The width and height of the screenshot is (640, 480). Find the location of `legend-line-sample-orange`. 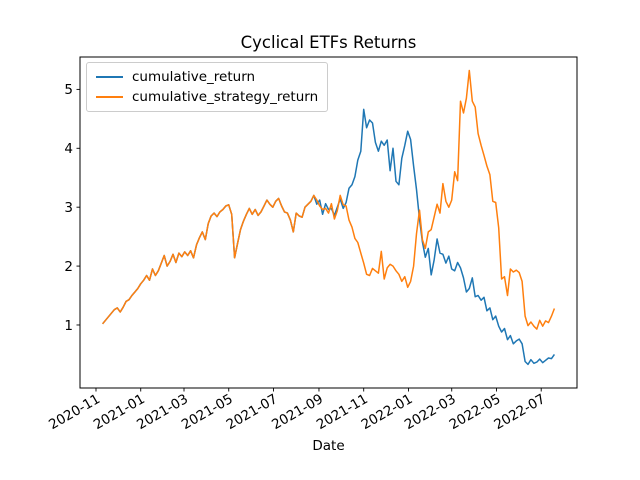

legend-line-sample-orange is located at coordinates (109, 97).